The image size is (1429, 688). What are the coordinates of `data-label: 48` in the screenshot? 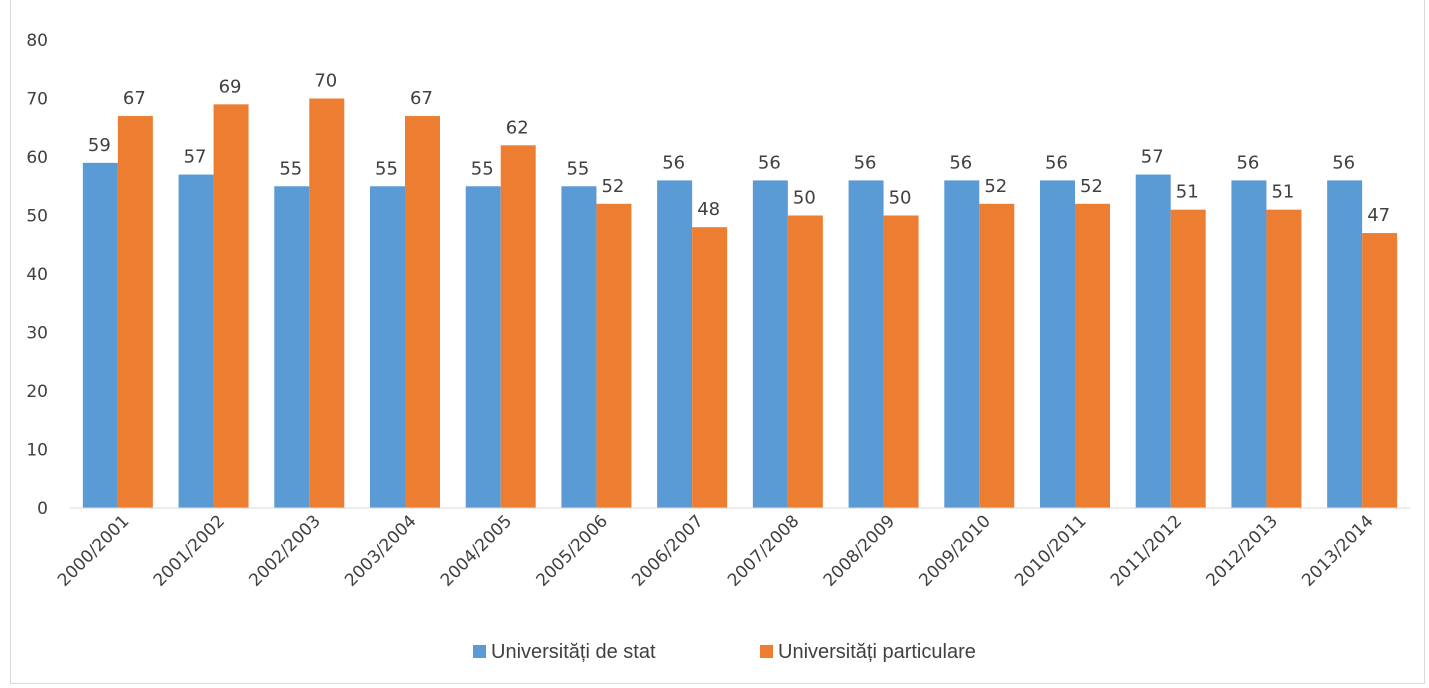 It's located at (708, 209).